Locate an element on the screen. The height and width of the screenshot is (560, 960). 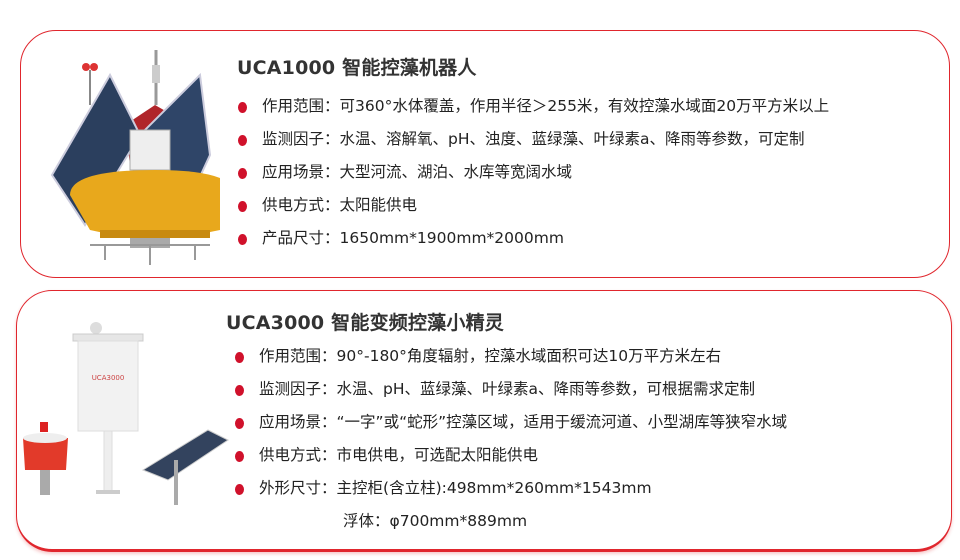
spec-item: 供电方式：太阳能供电 is located at coordinates (533, 205).